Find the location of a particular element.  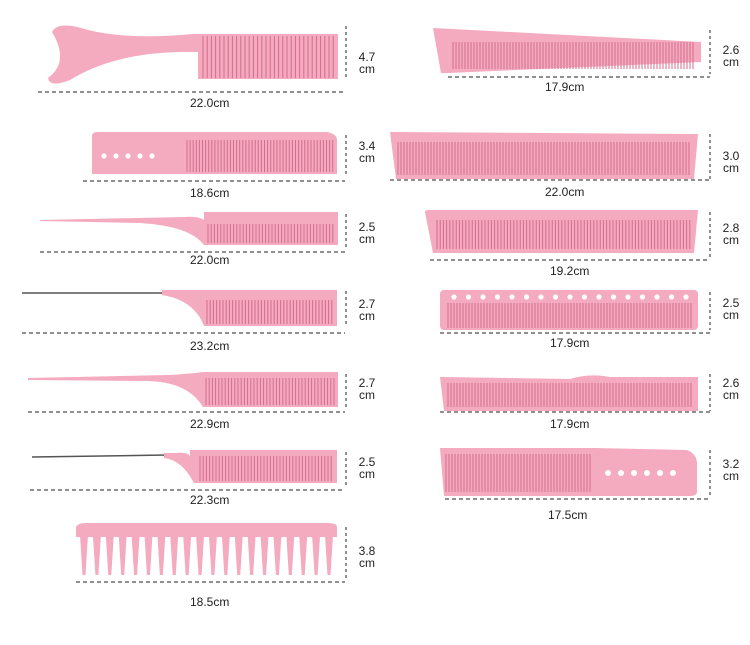

length-label: 19.2cm is located at coordinates (570, 271).